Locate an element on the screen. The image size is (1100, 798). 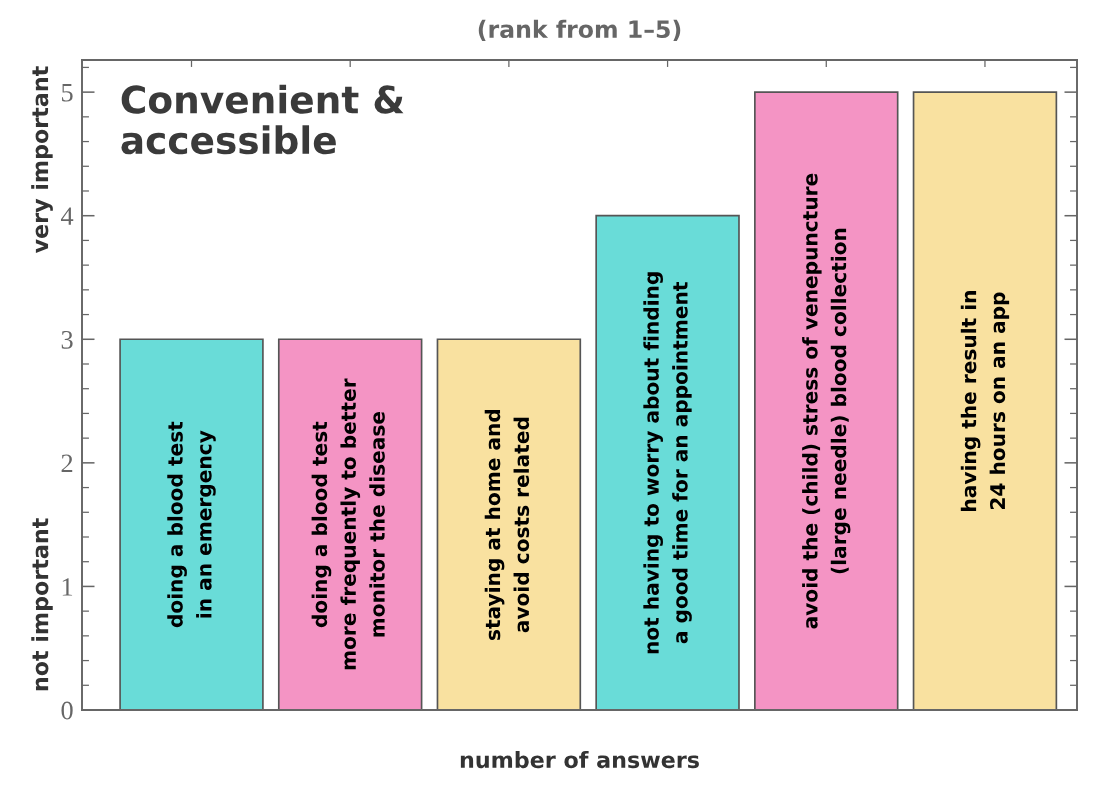
chart-title: (rank from 1–5) is located at coordinates (579, 30).